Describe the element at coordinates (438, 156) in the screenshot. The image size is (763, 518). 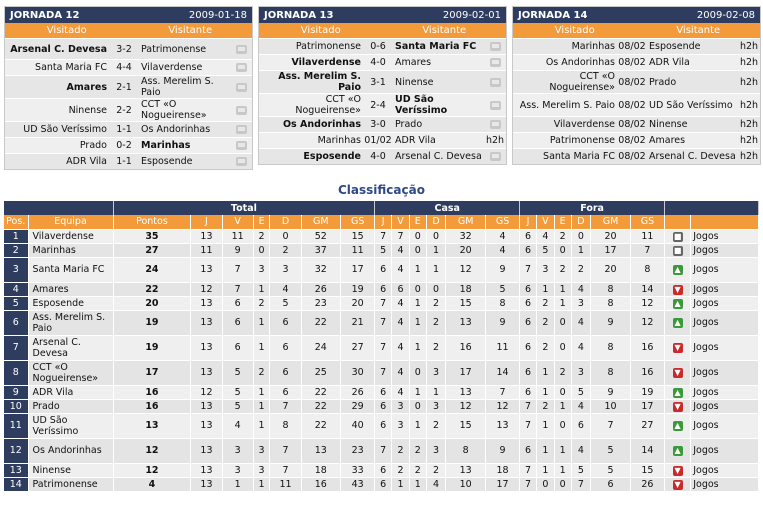
I see `away-team: Arsenal C. Devesa` at that location.